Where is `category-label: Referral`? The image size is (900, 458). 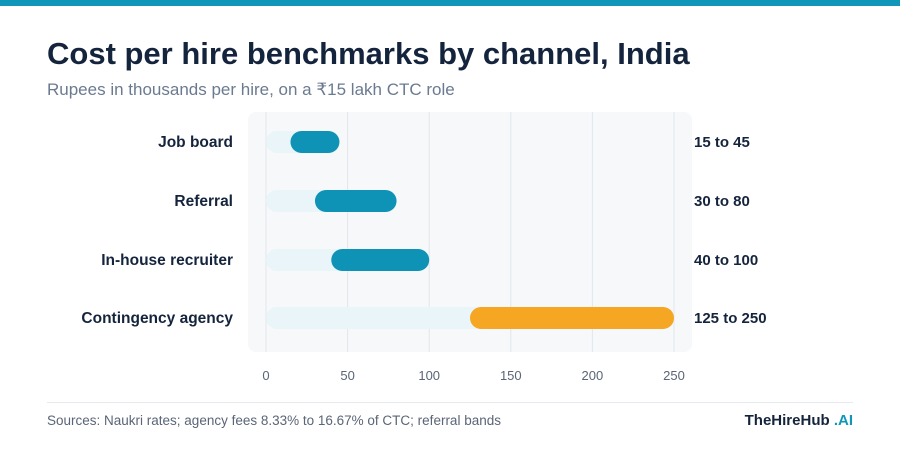
category-label: Referral is located at coordinates (203, 201).